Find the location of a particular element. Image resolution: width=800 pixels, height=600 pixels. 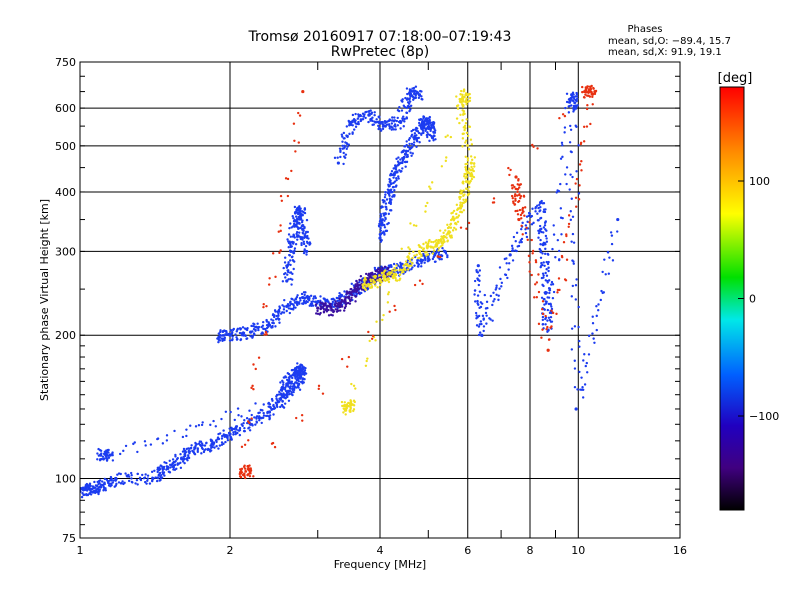

x-axis-label: Frequency [MHz] is located at coordinates (380, 564).